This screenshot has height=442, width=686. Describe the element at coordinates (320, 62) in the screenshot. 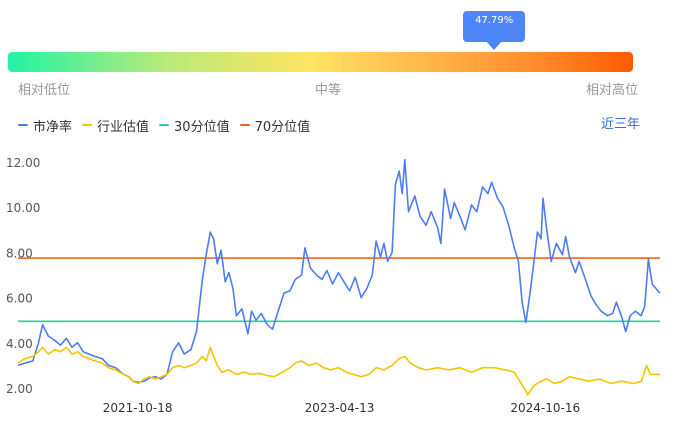

I see `gauge-gradient-bar` at that location.